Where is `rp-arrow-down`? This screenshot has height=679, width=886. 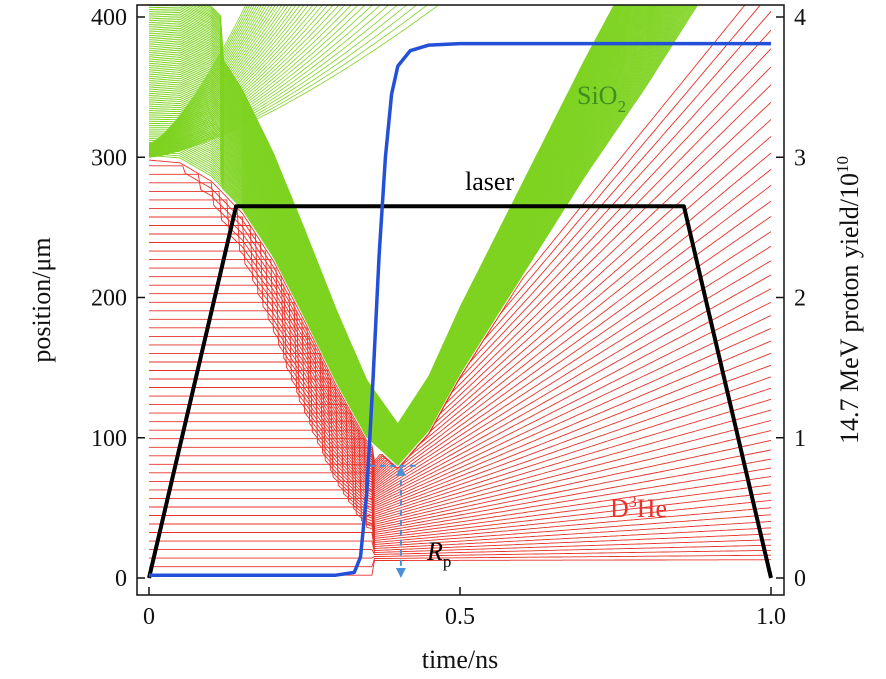
rp-arrow-down is located at coordinates (400, 573).